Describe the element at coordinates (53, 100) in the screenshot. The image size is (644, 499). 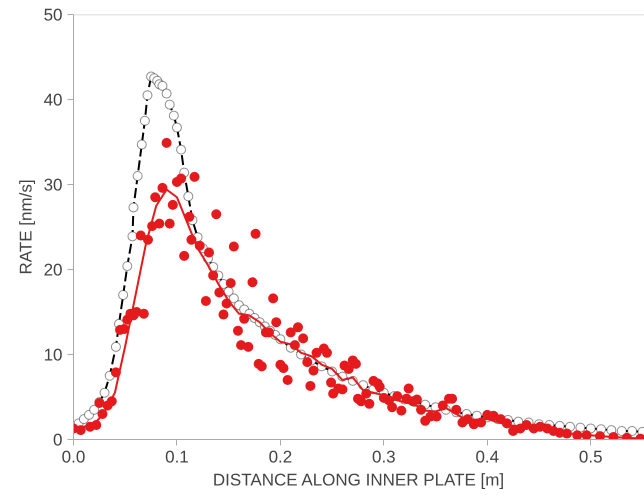
I see `y-tick-label: 40` at that location.